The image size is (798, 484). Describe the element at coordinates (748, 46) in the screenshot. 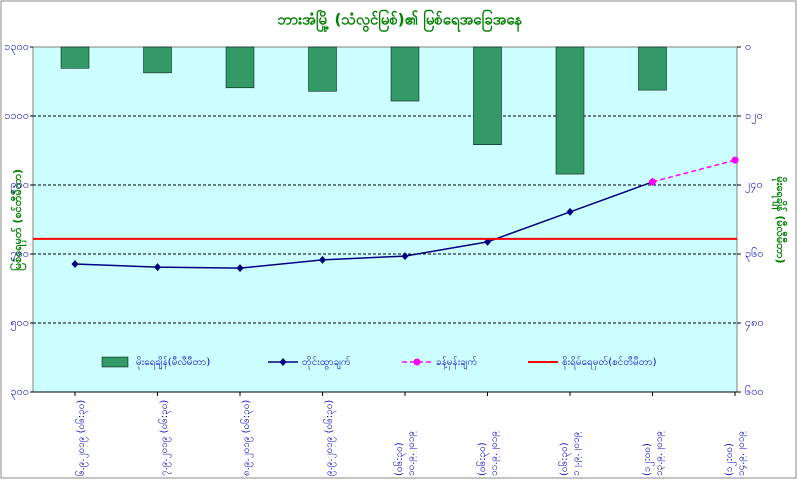

I see `y2-tick-label: ၀` at that location.